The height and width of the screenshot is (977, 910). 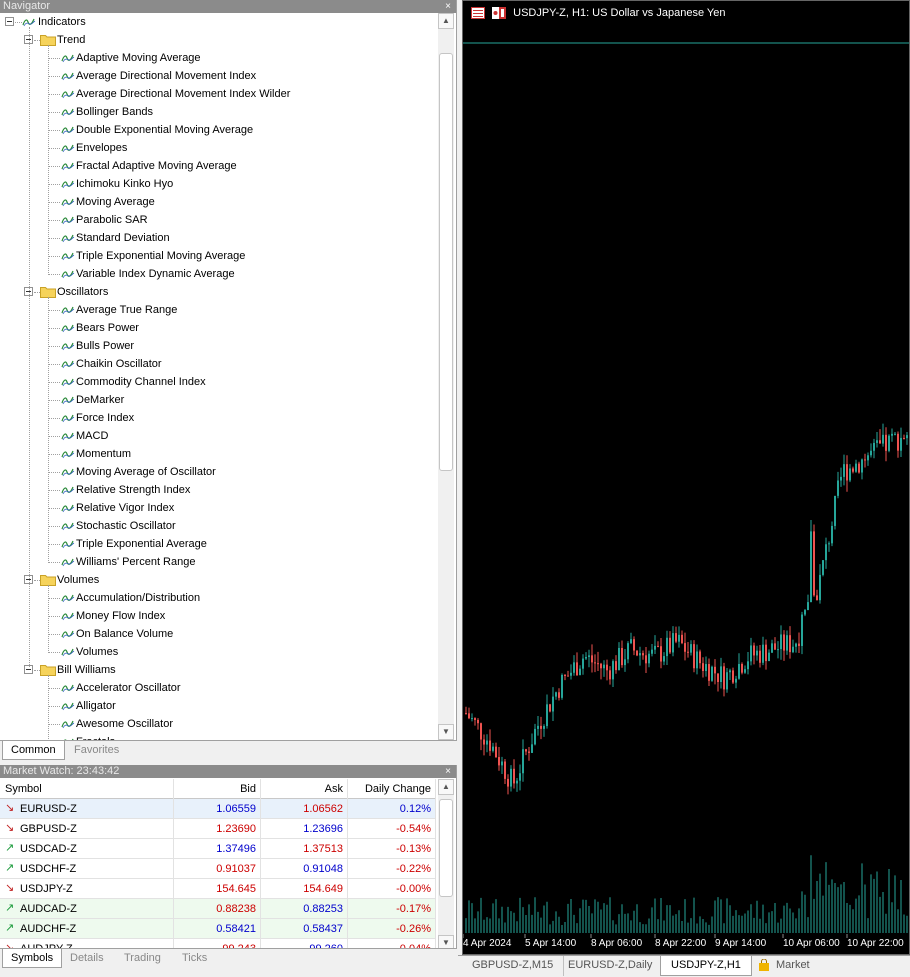 What do you see at coordinates (105, 346) in the screenshot?
I see `tree-item-indicator: Bulls Power` at bounding box center [105, 346].